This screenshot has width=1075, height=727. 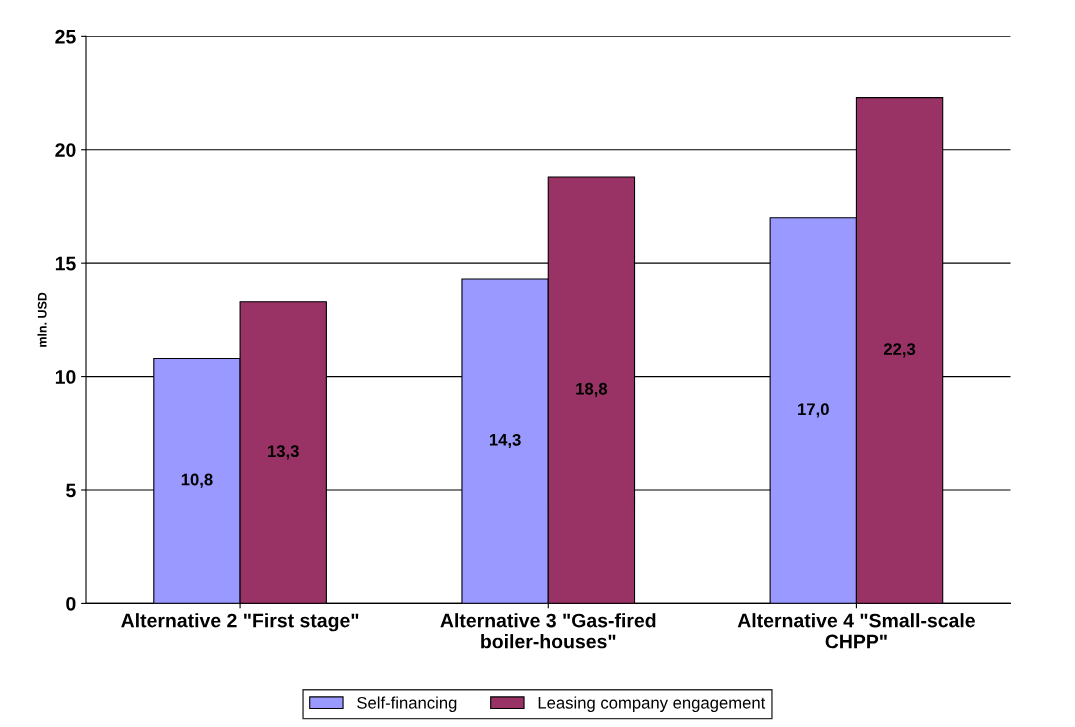 I want to click on y-tick-label: 0, so click(x=71, y=603).